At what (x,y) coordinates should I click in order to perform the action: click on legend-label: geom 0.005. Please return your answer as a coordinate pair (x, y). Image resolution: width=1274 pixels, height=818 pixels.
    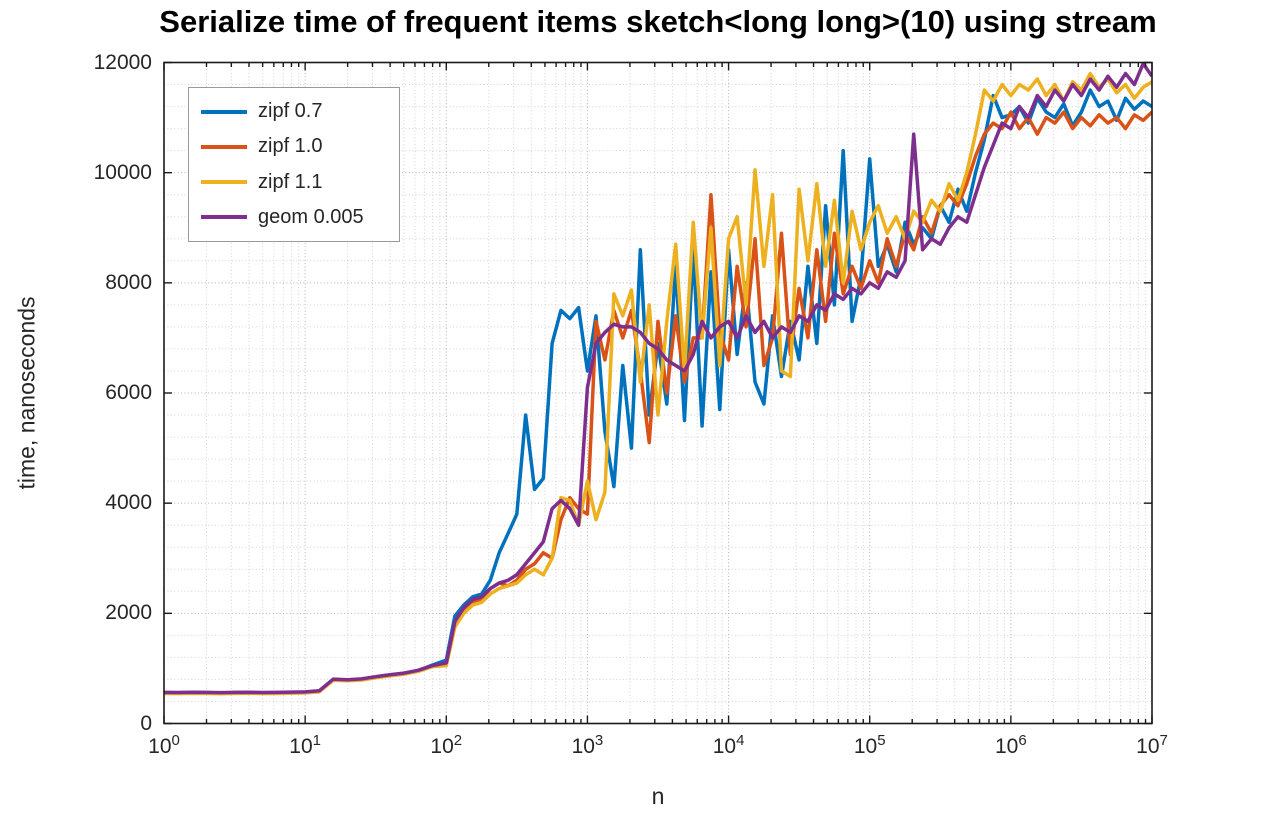
    Looking at the image, I should click on (311, 216).